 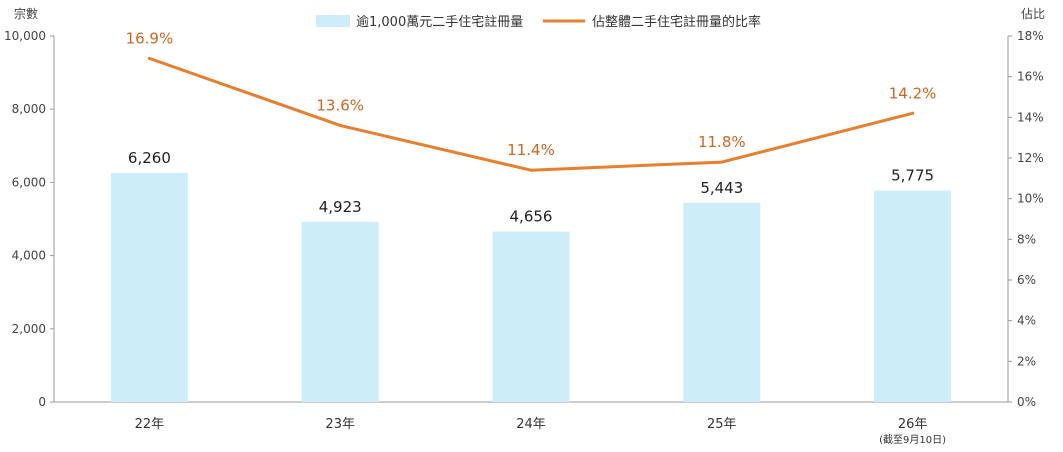 What do you see at coordinates (29, 182) in the screenshot?
I see `y-tick-label-left: 6,000` at bounding box center [29, 182].